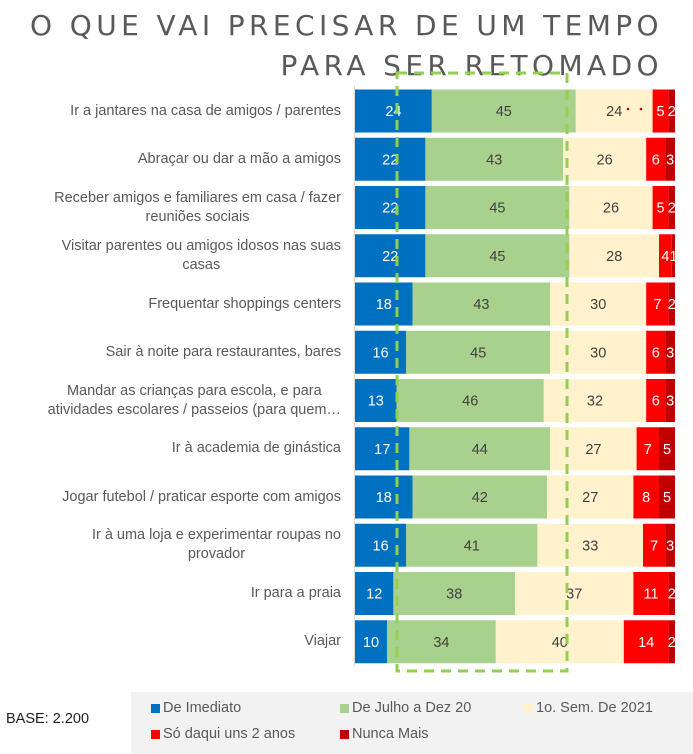  Describe the element at coordinates (382, 450) in the screenshot. I see `data-label: 17` at that location.